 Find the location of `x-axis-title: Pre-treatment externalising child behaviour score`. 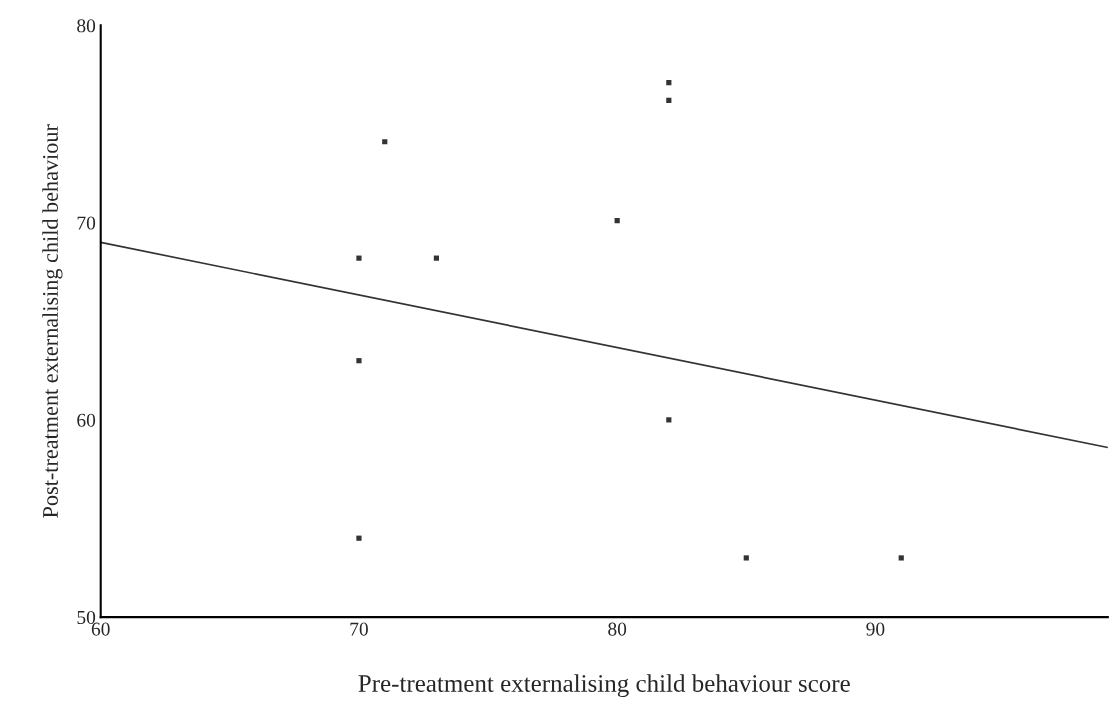

x-axis-title: Pre-treatment externalising child behaviour score is located at coordinates (604, 686).